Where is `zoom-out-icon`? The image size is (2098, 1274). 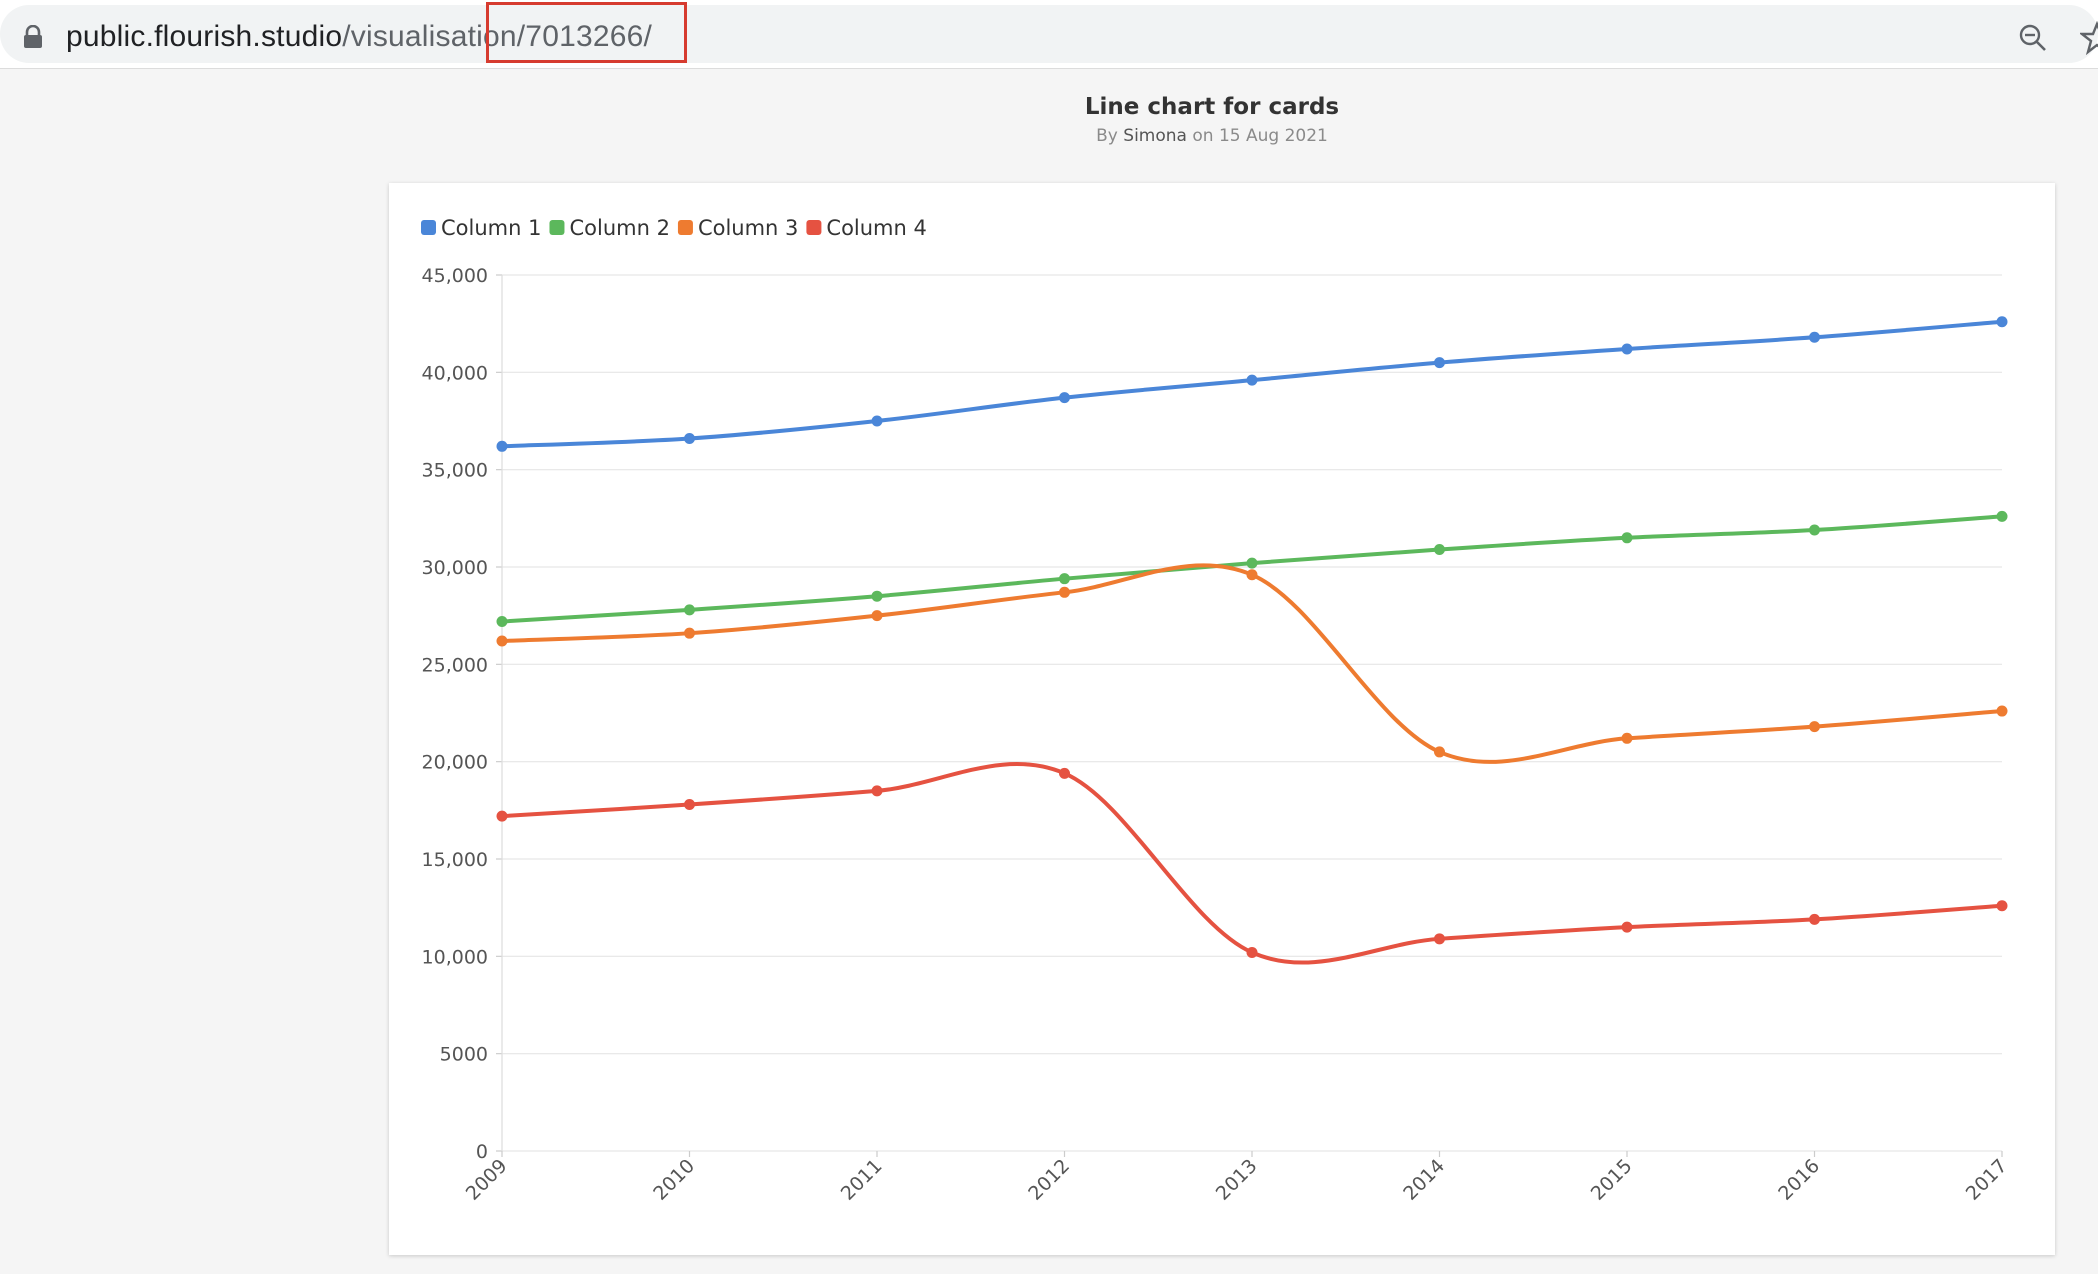 zoom-out-icon is located at coordinates (2033, 38).